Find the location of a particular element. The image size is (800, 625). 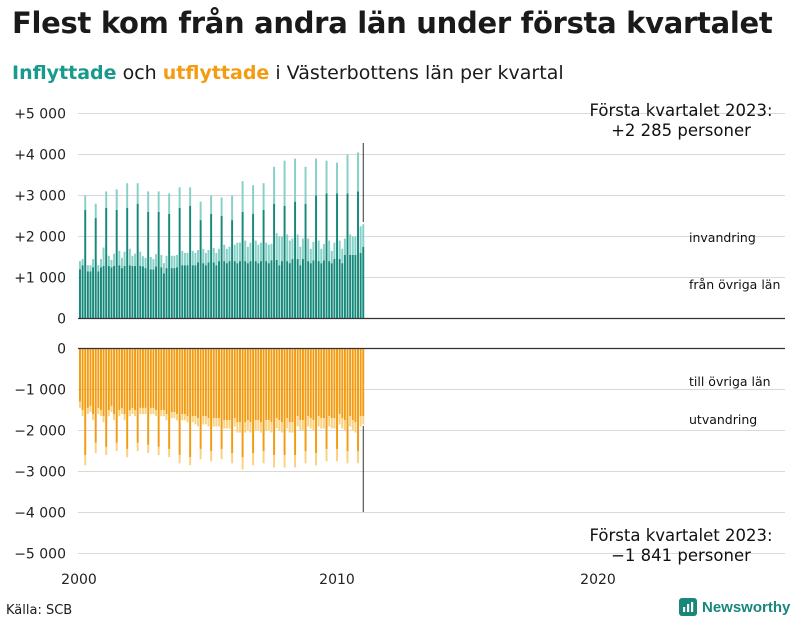

subtitle-inflyttade: Inflyttade is located at coordinates (64, 73).